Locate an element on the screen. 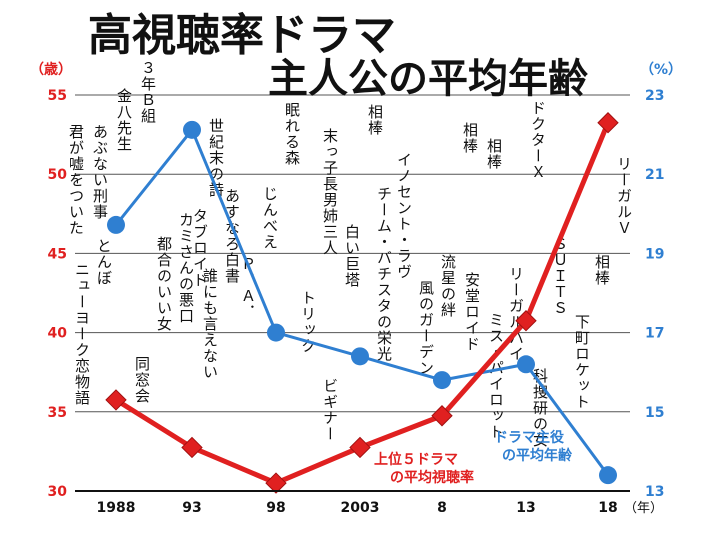 The width and height of the screenshot is (714, 536). left-tick-label: 50 is located at coordinates (58, 175).